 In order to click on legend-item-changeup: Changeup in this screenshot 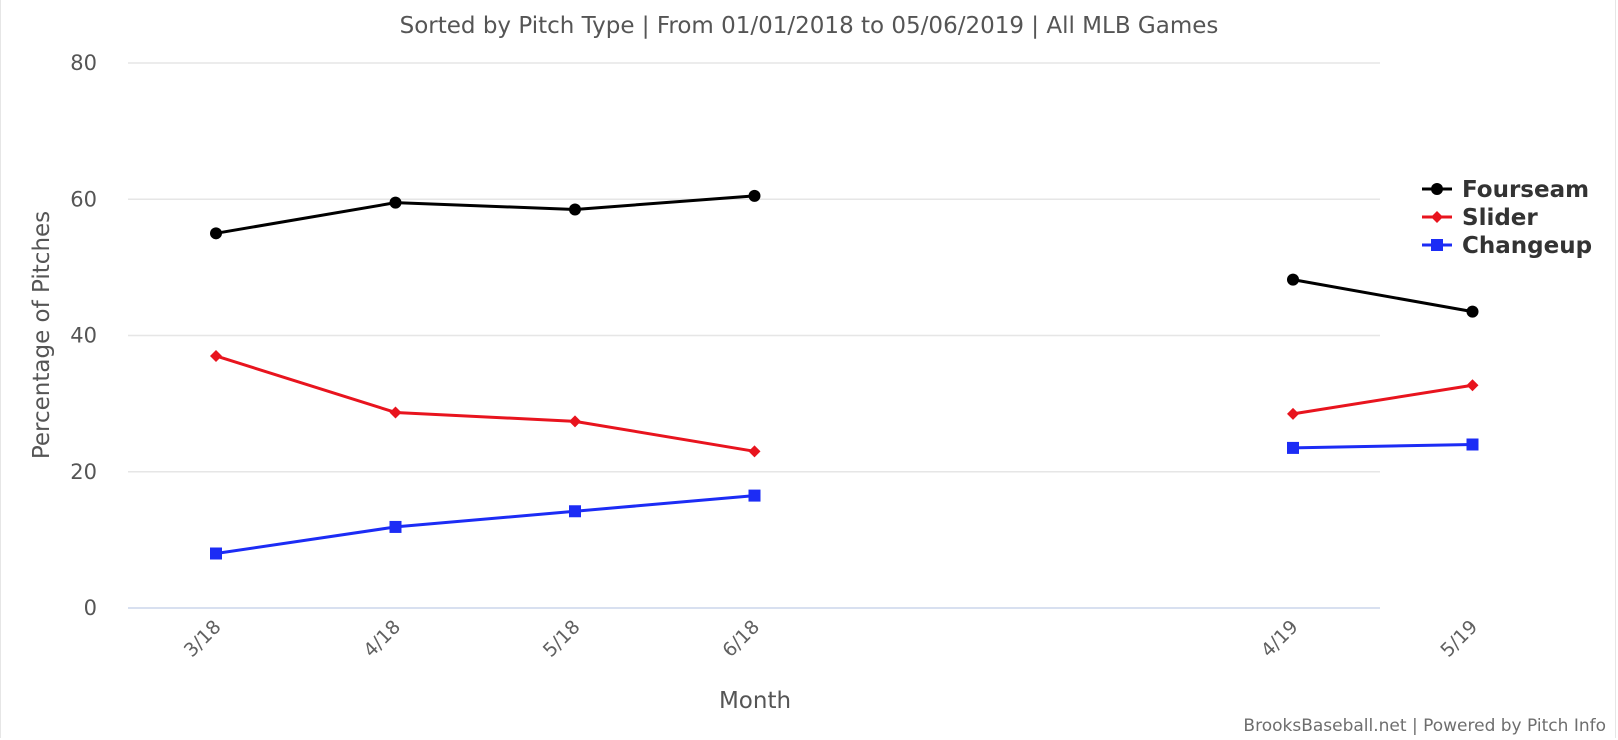, I will do `click(1507, 246)`.